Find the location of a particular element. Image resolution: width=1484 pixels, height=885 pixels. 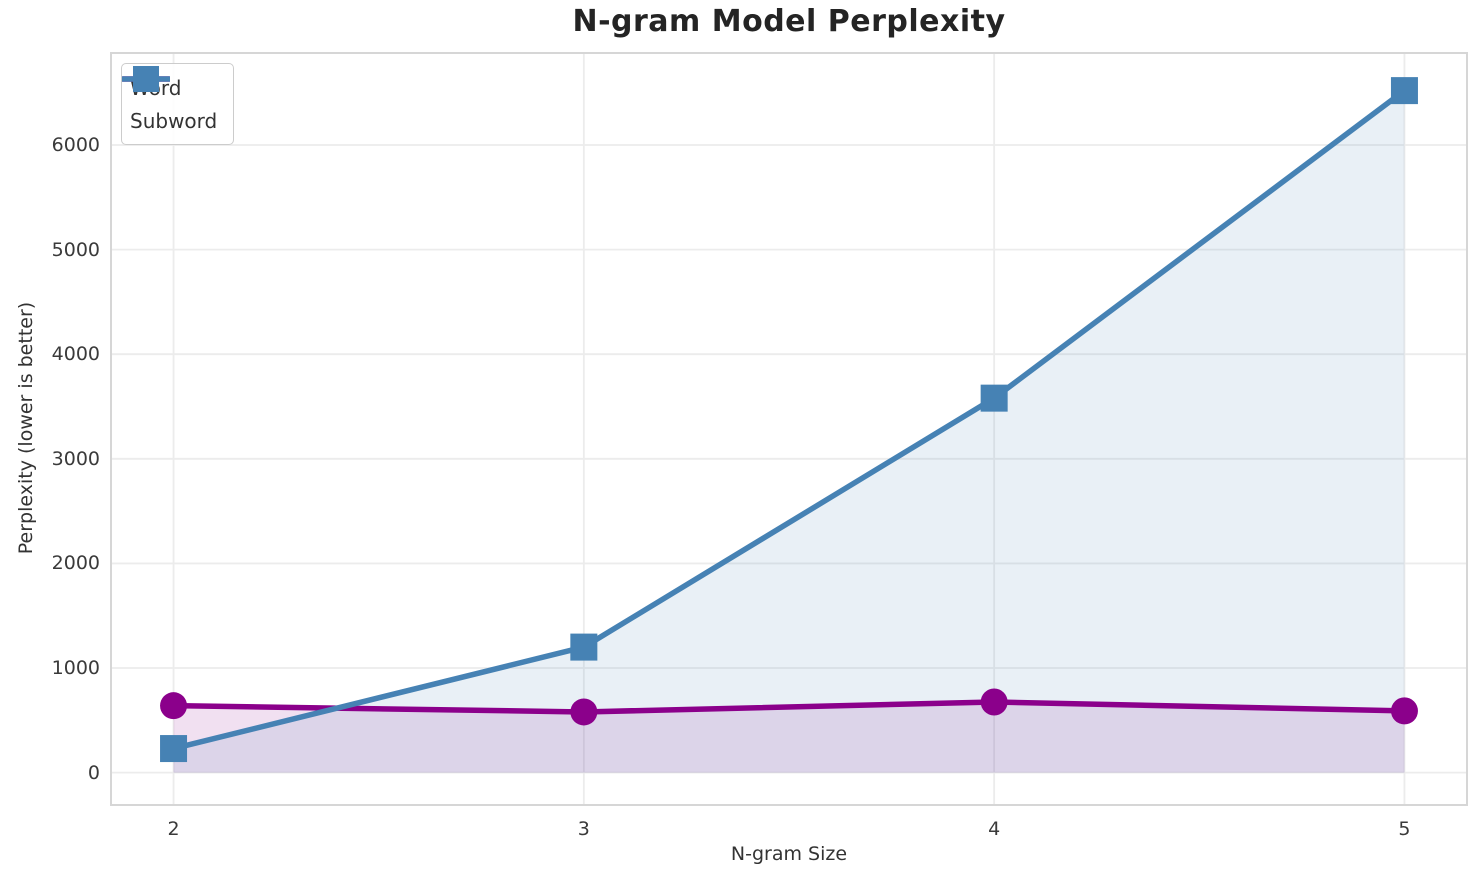

legend-label: Subword is located at coordinates (174, 120).